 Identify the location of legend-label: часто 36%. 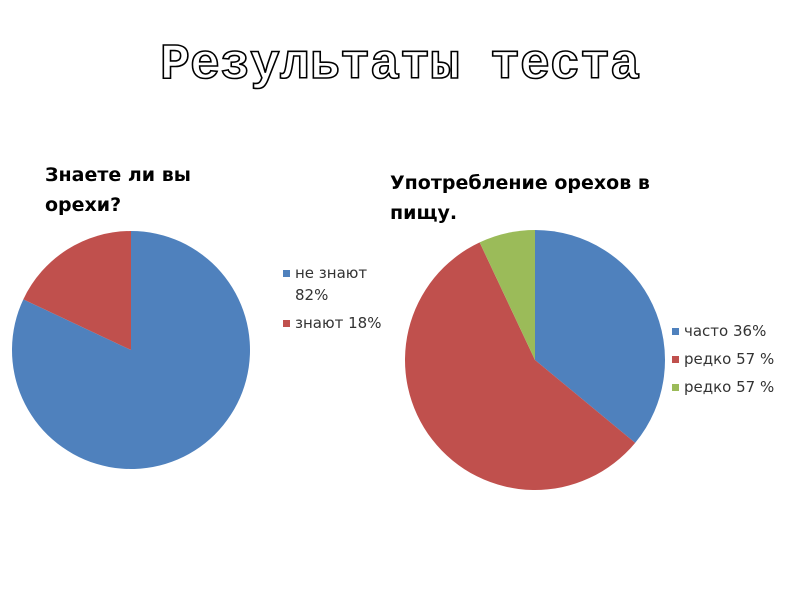
(725, 331).